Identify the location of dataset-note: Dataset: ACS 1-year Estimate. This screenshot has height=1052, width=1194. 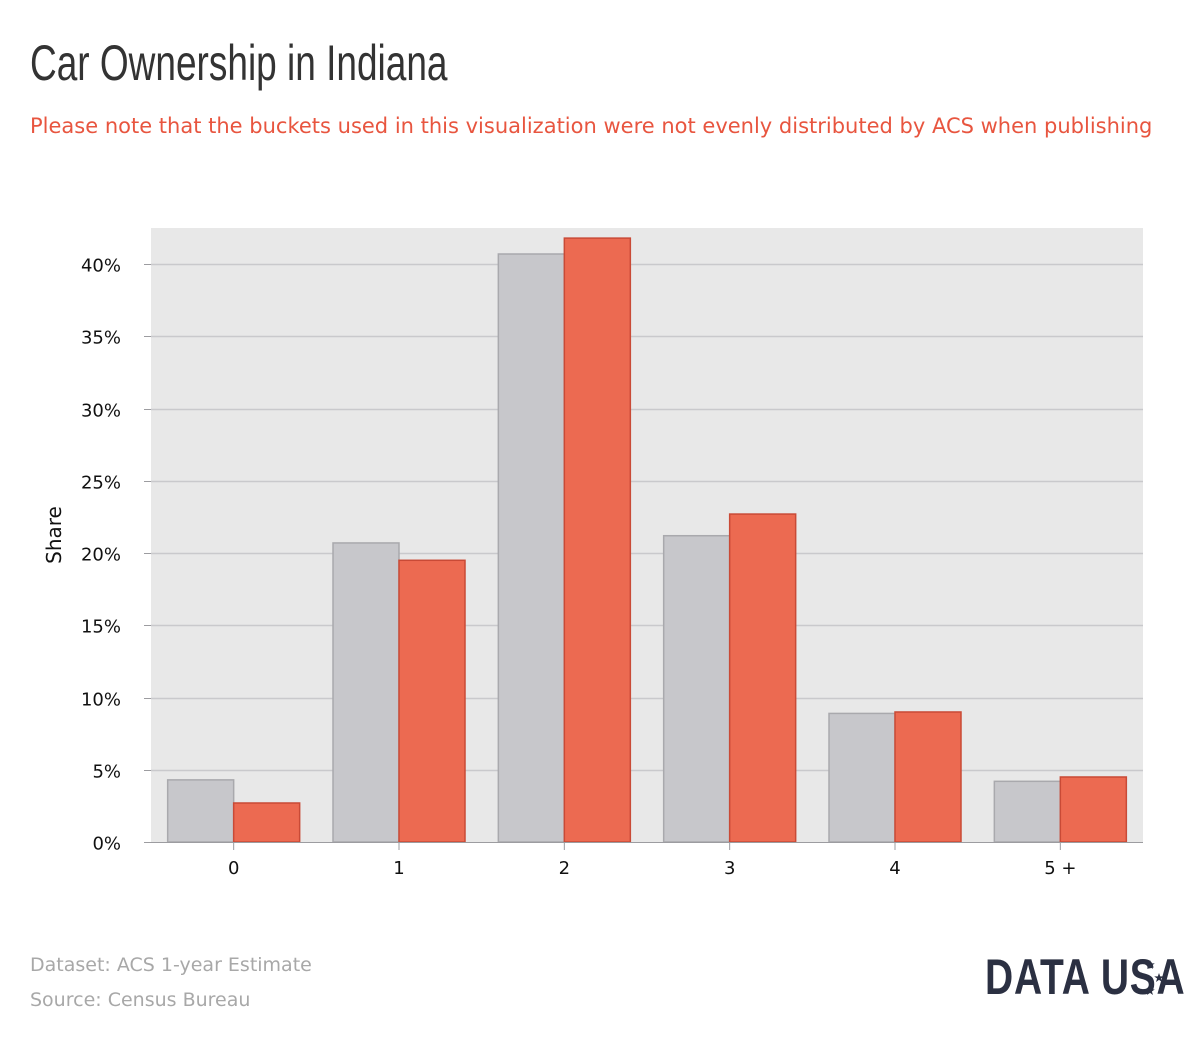
(171, 965).